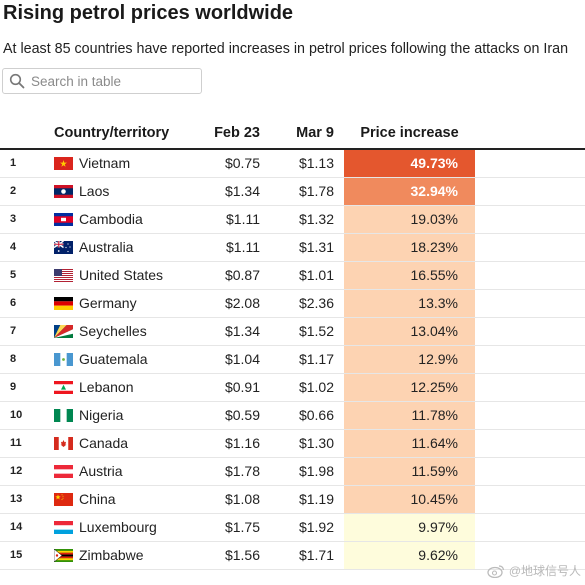 The height and width of the screenshot is (585, 585). What do you see at coordinates (307, 134) in the screenshot?
I see `mar-column-header: Mar 9` at bounding box center [307, 134].